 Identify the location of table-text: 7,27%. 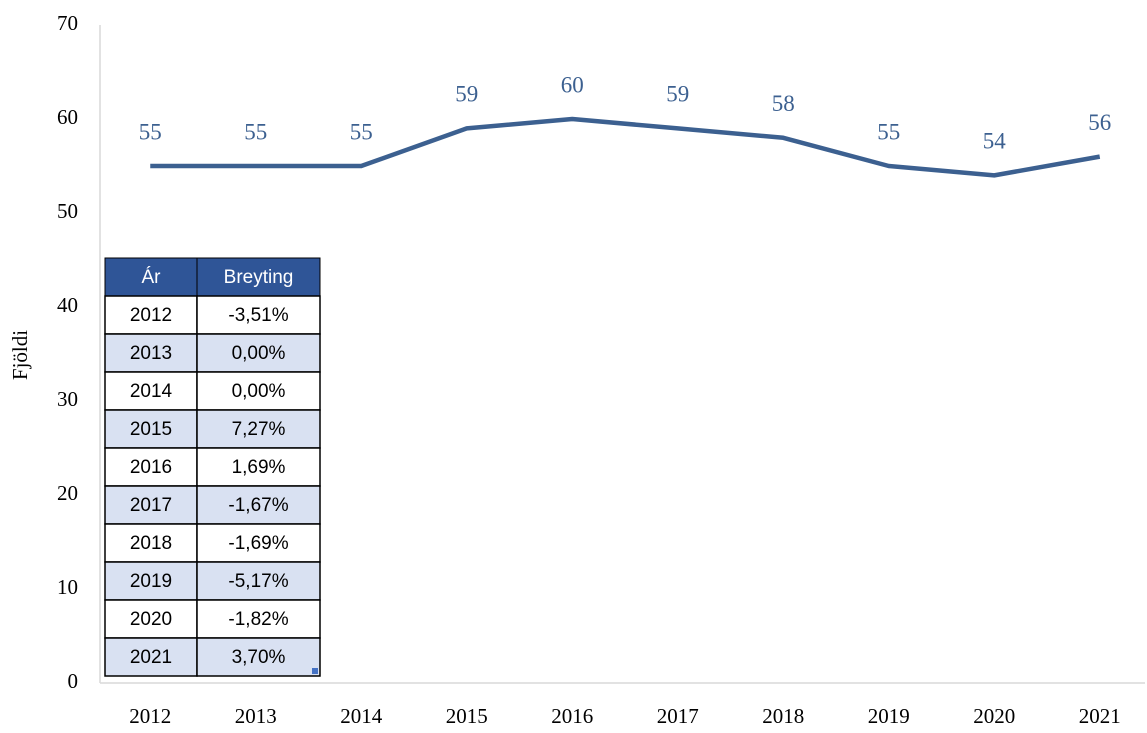
(259, 429).